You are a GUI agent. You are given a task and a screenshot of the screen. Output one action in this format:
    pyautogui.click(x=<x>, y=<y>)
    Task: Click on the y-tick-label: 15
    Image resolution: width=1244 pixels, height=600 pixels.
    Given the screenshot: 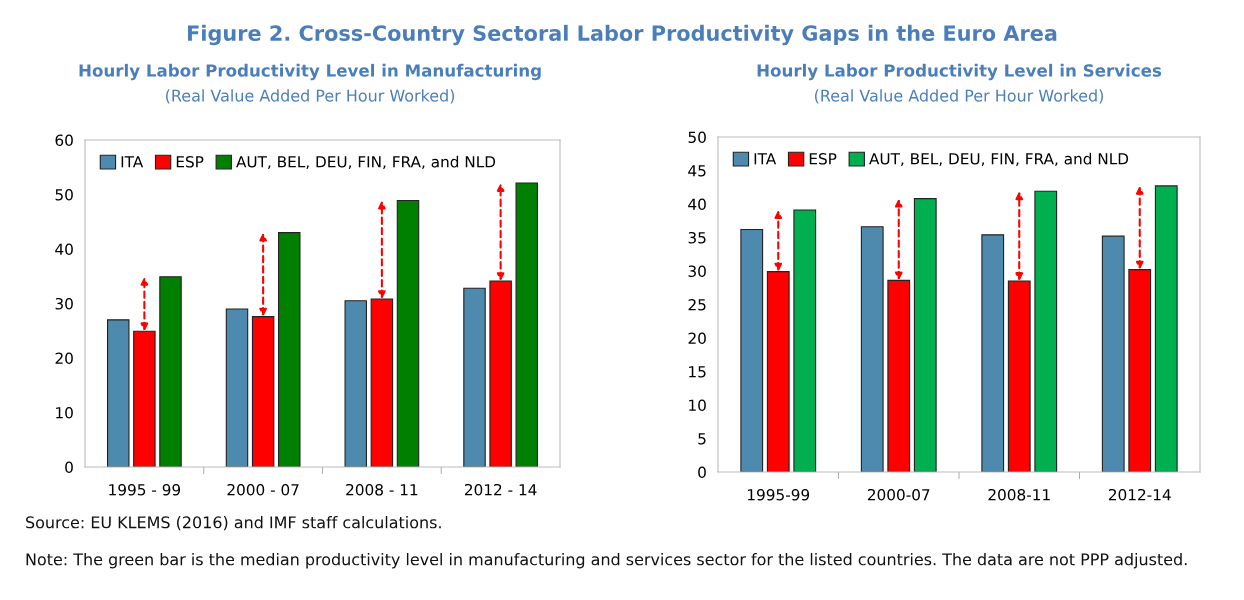 What is the action you would take?
    pyautogui.click(x=697, y=372)
    